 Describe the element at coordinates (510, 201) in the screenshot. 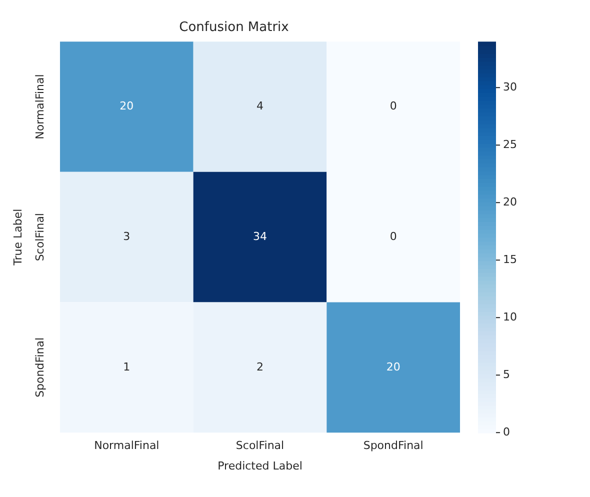

I see `color-bar-label: 20` at that location.